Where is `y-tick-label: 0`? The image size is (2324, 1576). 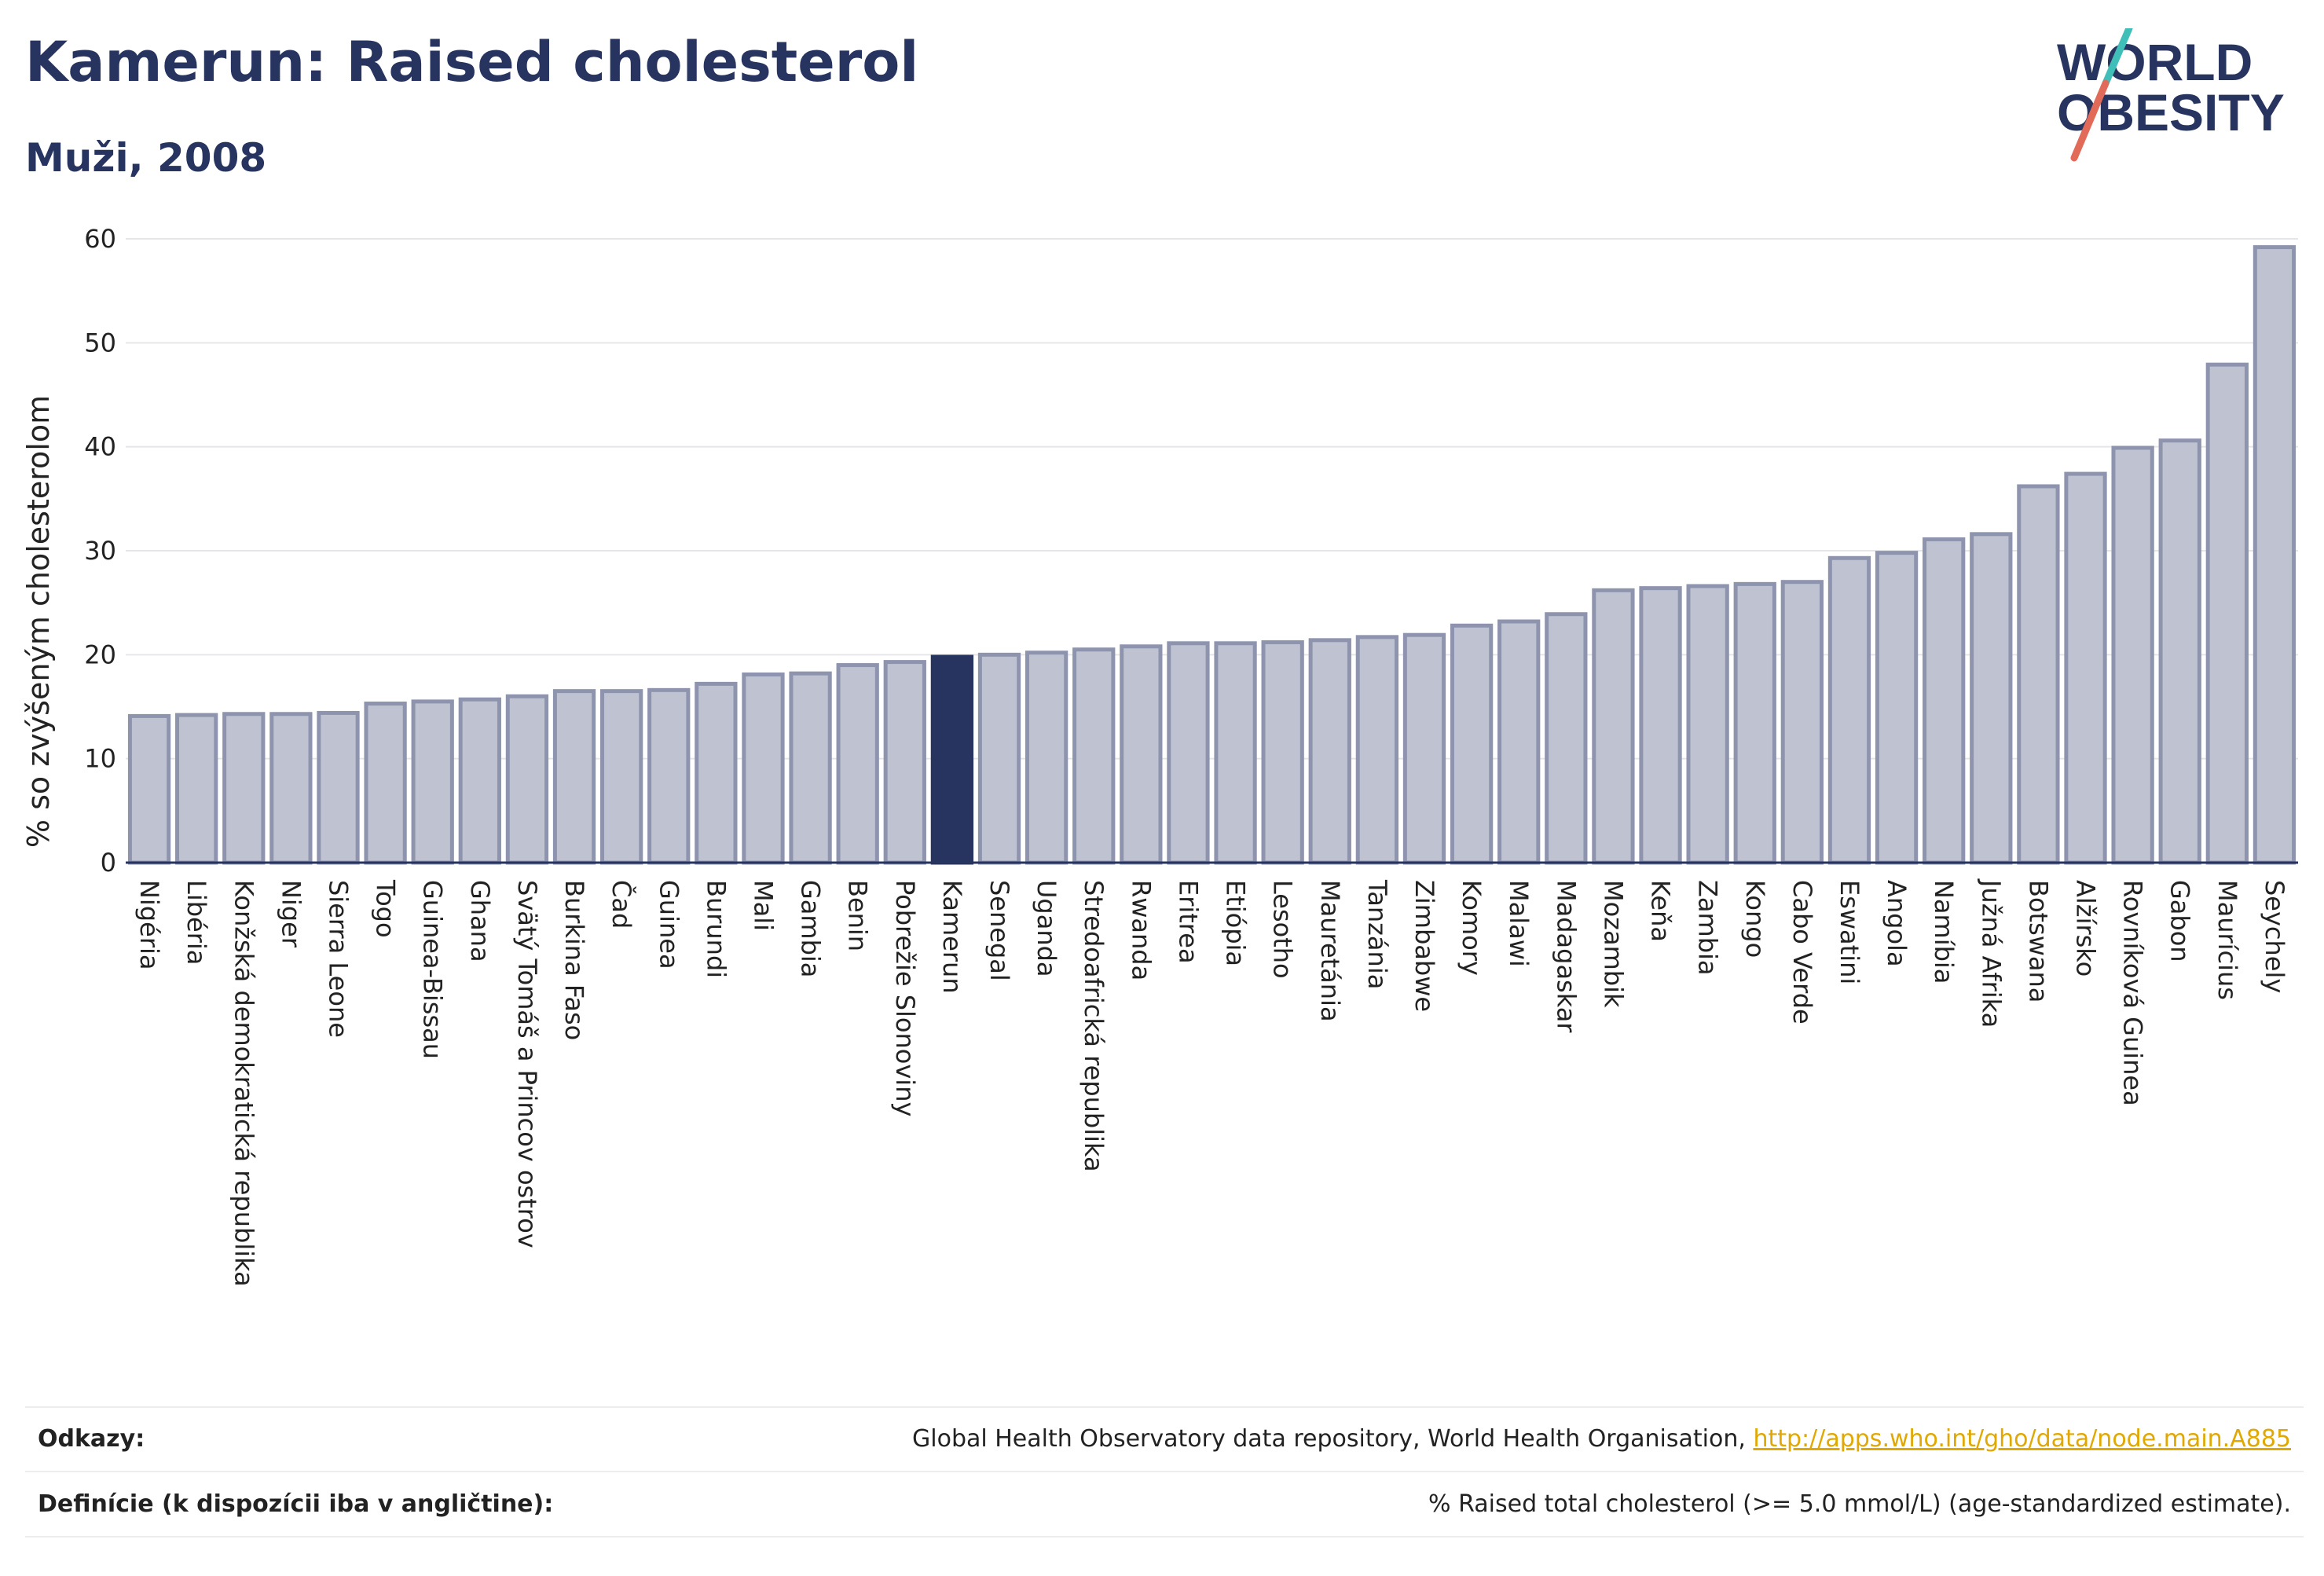 y-tick-label: 0 is located at coordinates (108, 863).